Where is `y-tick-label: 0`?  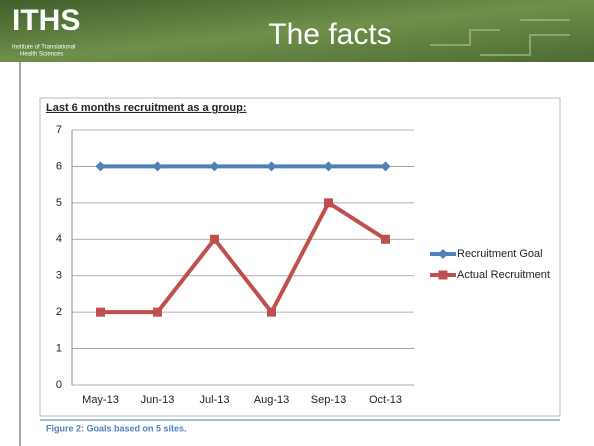
y-tick-label: 0 is located at coordinates (59, 385).